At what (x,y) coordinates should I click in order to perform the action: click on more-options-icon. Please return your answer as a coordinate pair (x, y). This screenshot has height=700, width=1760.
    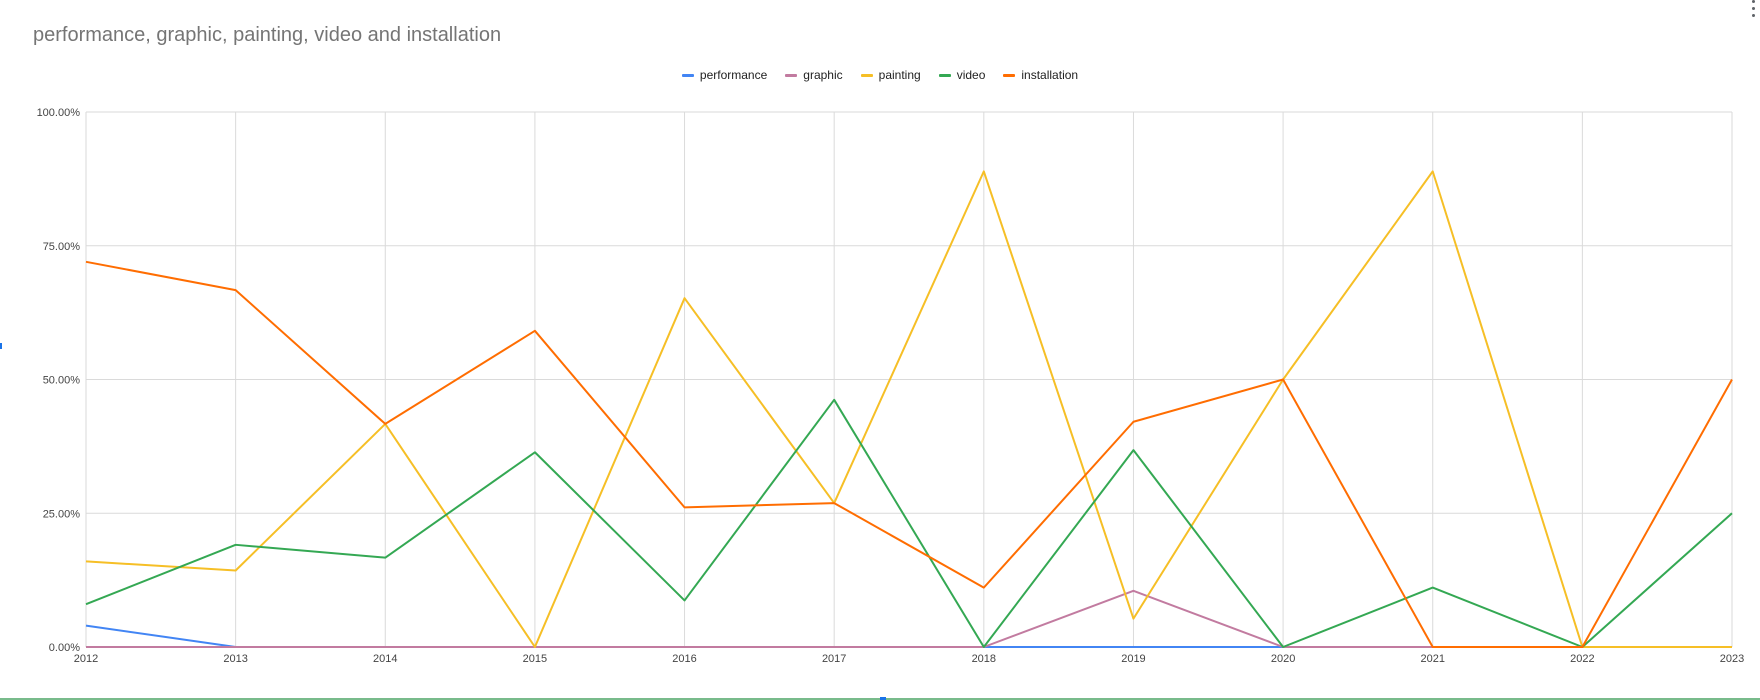
    Looking at the image, I should click on (1753, 11).